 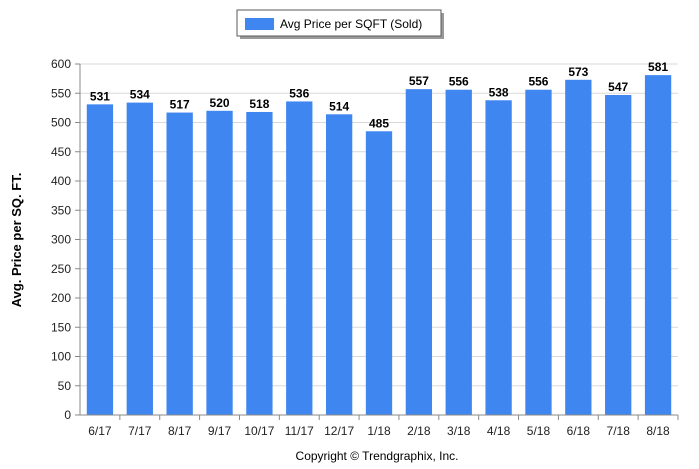 What do you see at coordinates (578, 72) in the screenshot?
I see `data-label: 573` at bounding box center [578, 72].